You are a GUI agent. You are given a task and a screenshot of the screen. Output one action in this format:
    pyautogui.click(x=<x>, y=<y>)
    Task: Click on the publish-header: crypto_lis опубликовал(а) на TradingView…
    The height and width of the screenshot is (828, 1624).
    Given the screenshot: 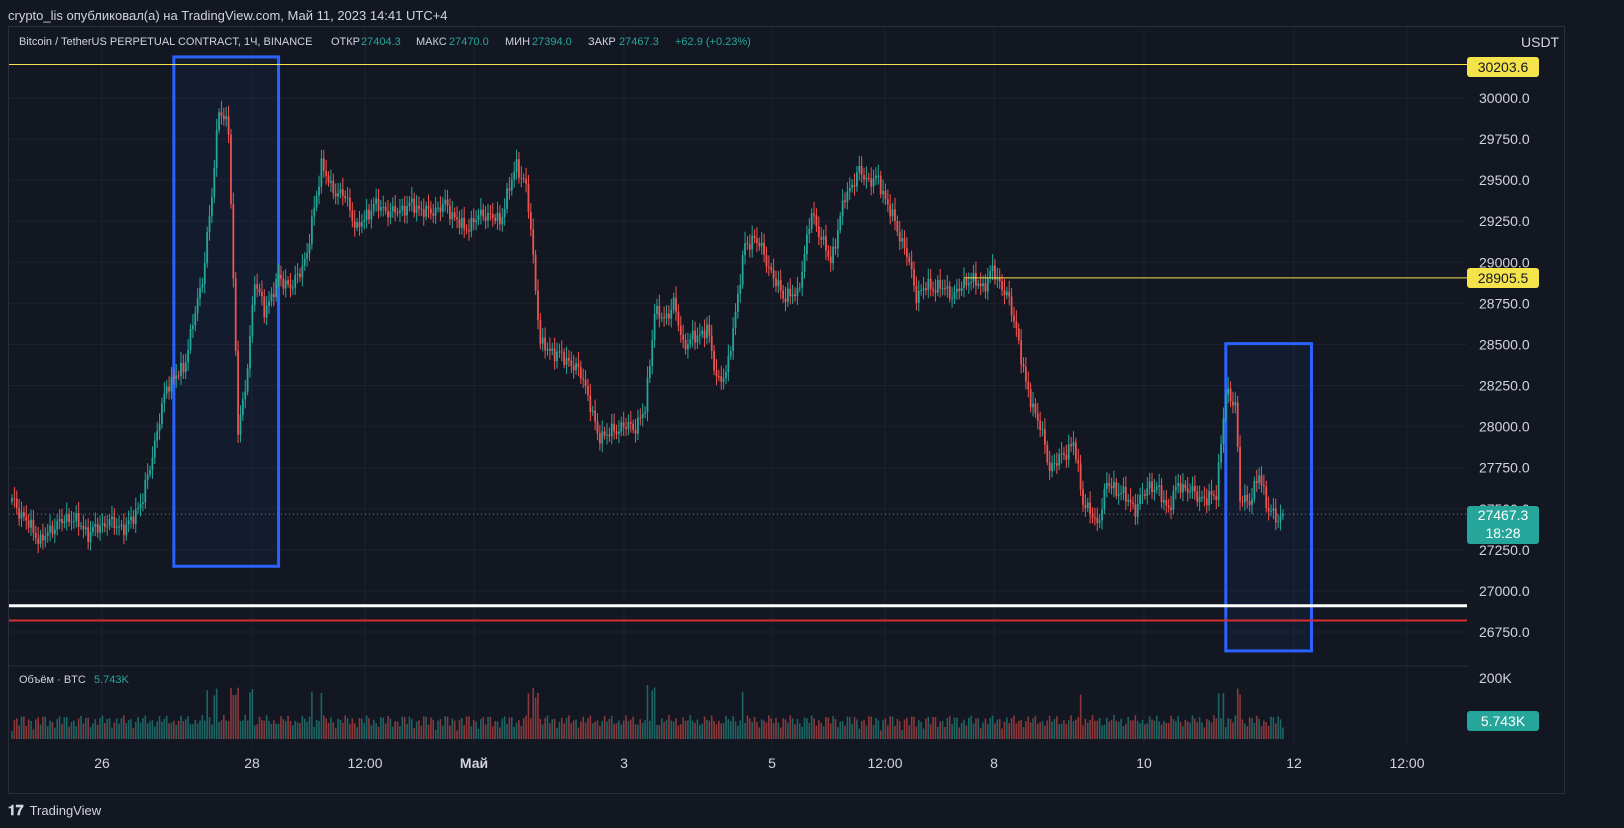 What is the action you would take?
    pyautogui.click(x=228, y=15)
    